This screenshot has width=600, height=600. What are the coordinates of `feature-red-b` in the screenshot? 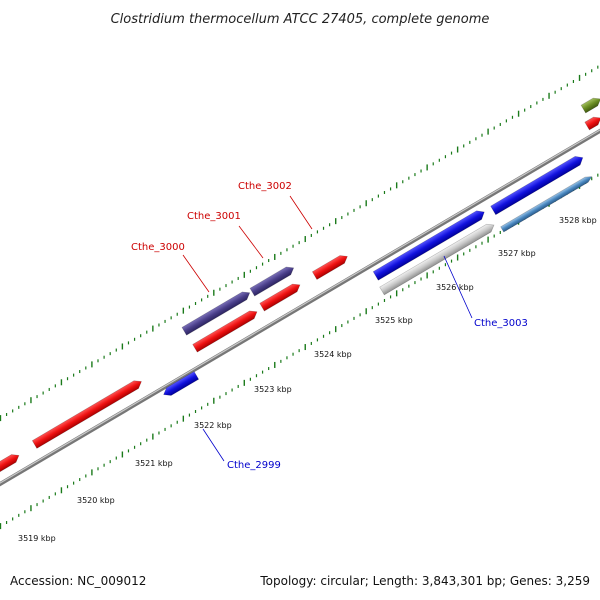 It's located at (280, 296).